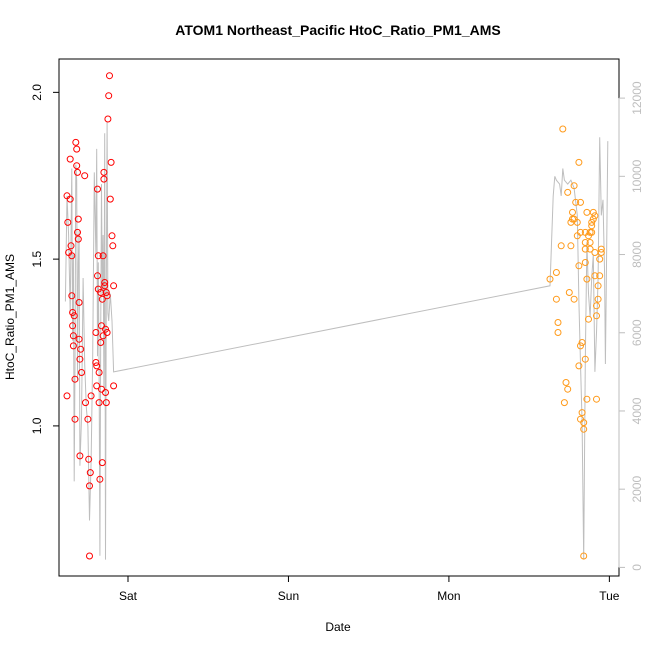 The height and width of the screenshot is (650, 650). Describe the element at coordinates (338, 627) in the screenshot. I see `x-axis-label: Date` at that location.